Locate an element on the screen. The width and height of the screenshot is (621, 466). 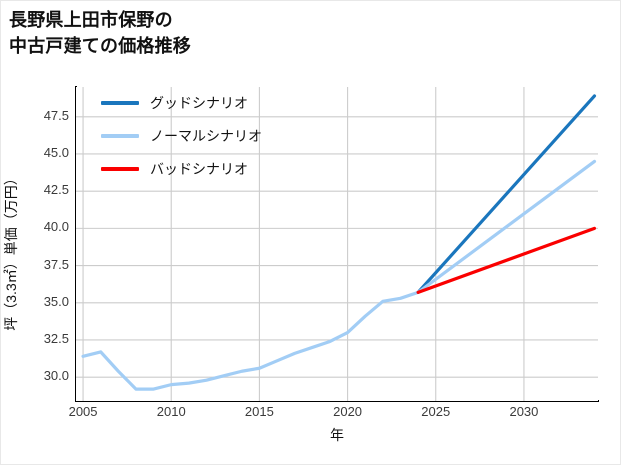
legend-item-2: バッドシナリオ is located at coordinates (181, 169).